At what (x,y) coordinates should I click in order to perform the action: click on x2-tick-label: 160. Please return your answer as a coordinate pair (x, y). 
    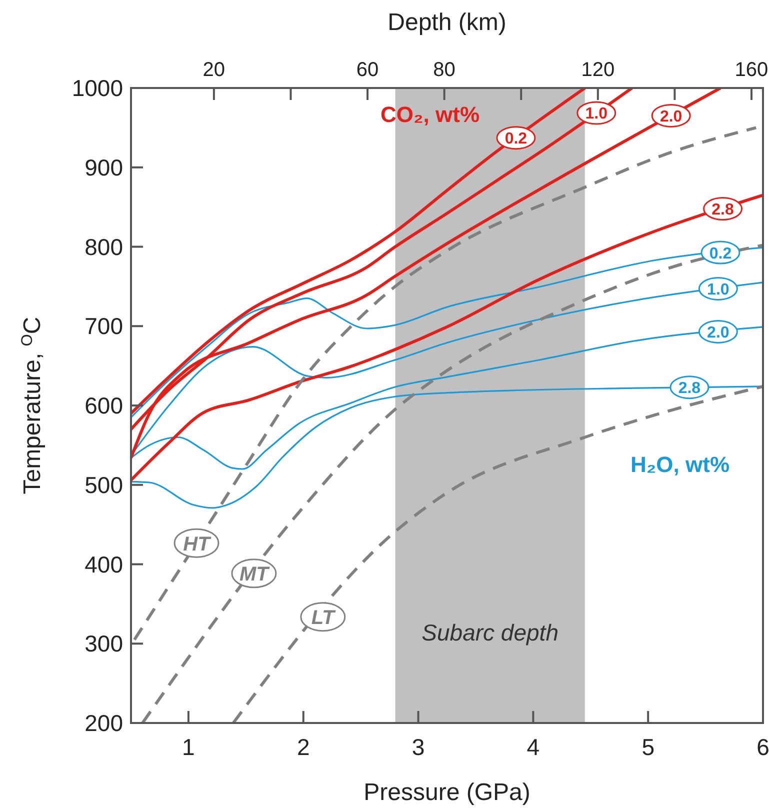
    Looking at the image, I should click on (751, 70).